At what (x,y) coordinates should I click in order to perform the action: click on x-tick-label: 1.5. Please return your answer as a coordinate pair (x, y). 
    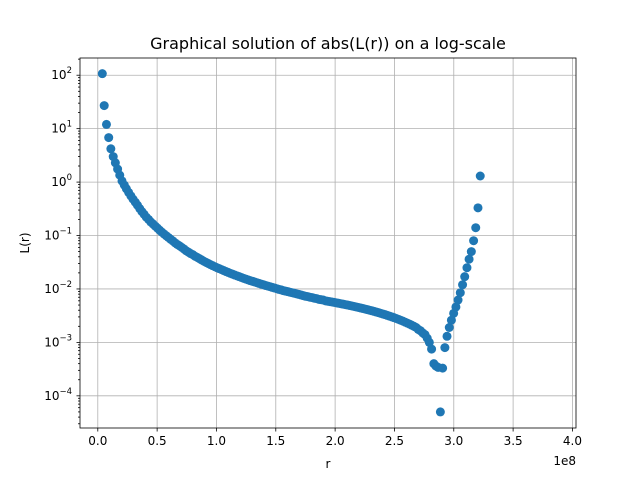
    Looking at the image, I should click on (275, 441).